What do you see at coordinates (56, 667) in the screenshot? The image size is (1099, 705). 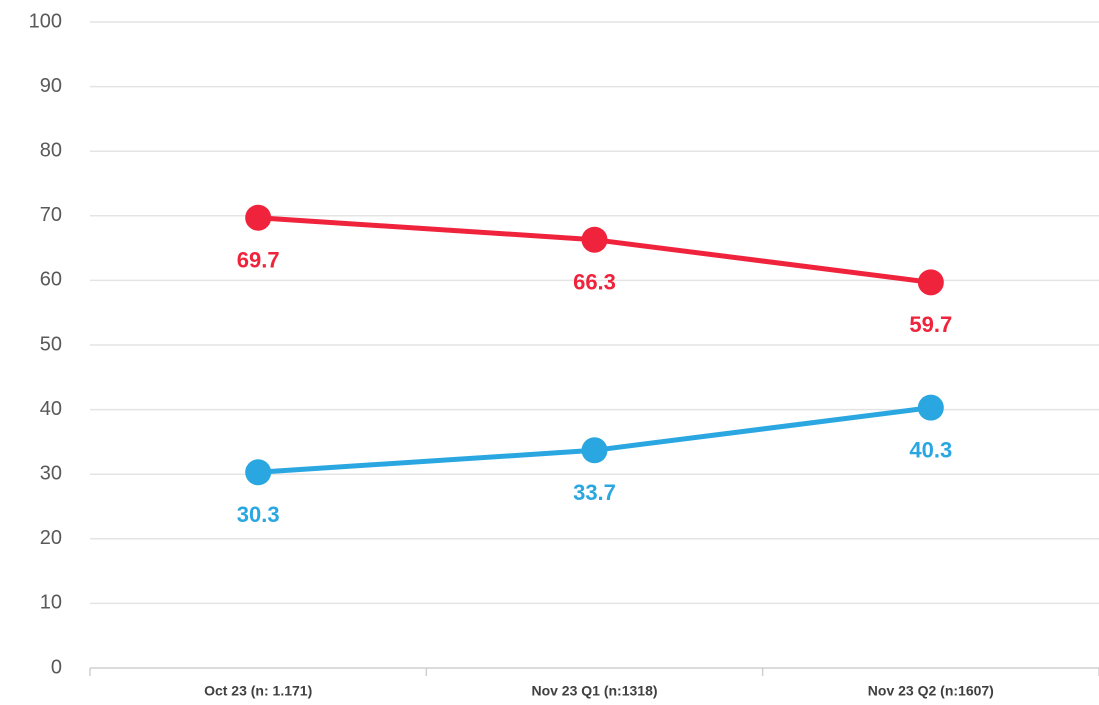 I see `y-tick-label: 0` at bounding box center [56, 667].